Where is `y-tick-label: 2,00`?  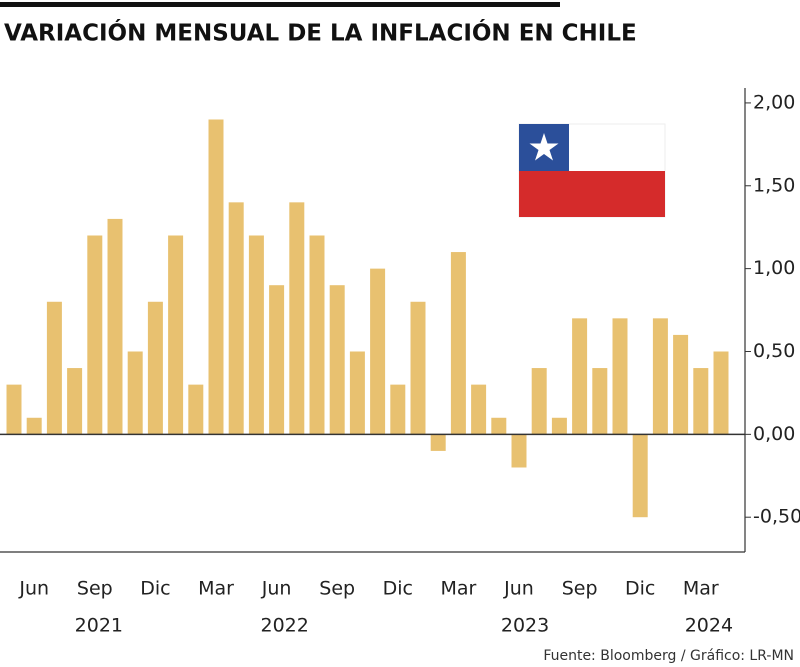 y-tick-label: 2,00 is located at coordinates (774, 102).